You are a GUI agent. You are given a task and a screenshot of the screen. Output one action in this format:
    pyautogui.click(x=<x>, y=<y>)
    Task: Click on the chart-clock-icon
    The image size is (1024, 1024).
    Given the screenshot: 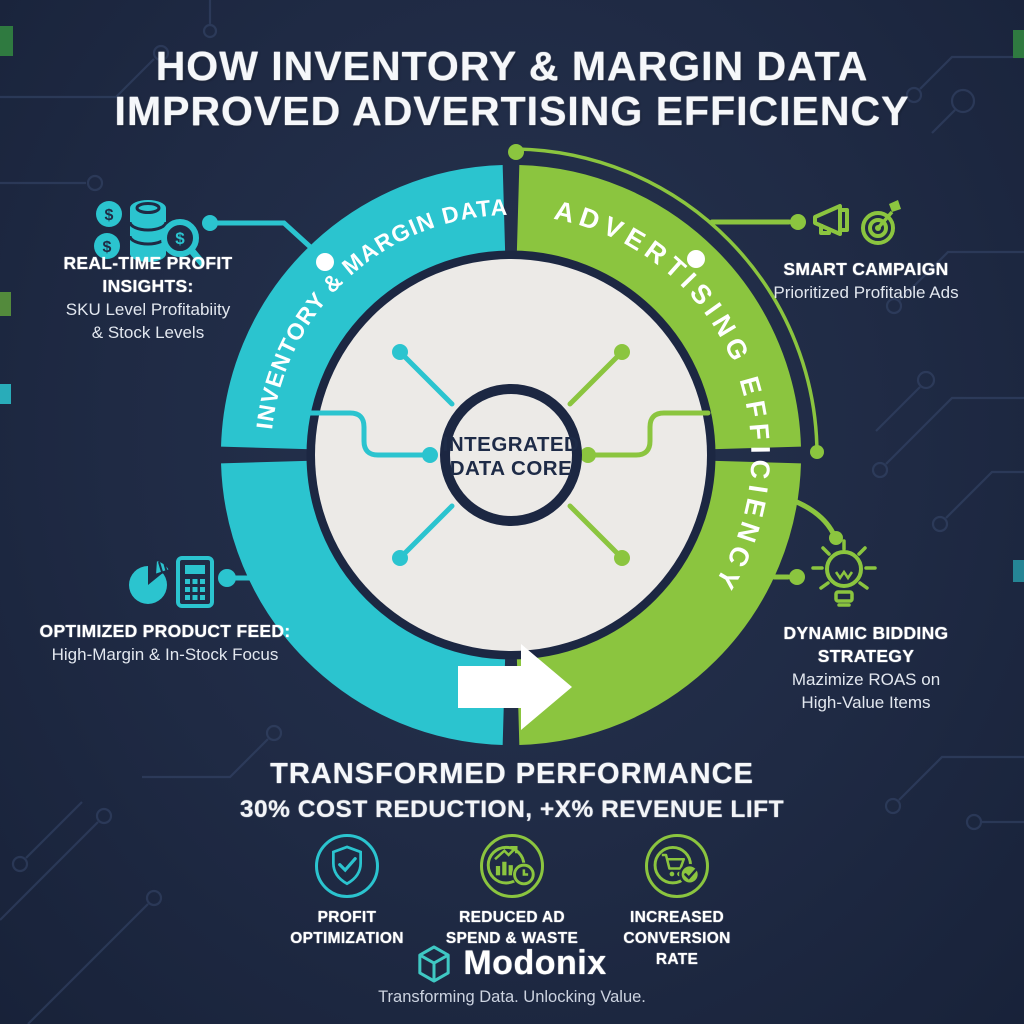 What is the action you would take?
    pyautogui.click(x=511, y=866)
    